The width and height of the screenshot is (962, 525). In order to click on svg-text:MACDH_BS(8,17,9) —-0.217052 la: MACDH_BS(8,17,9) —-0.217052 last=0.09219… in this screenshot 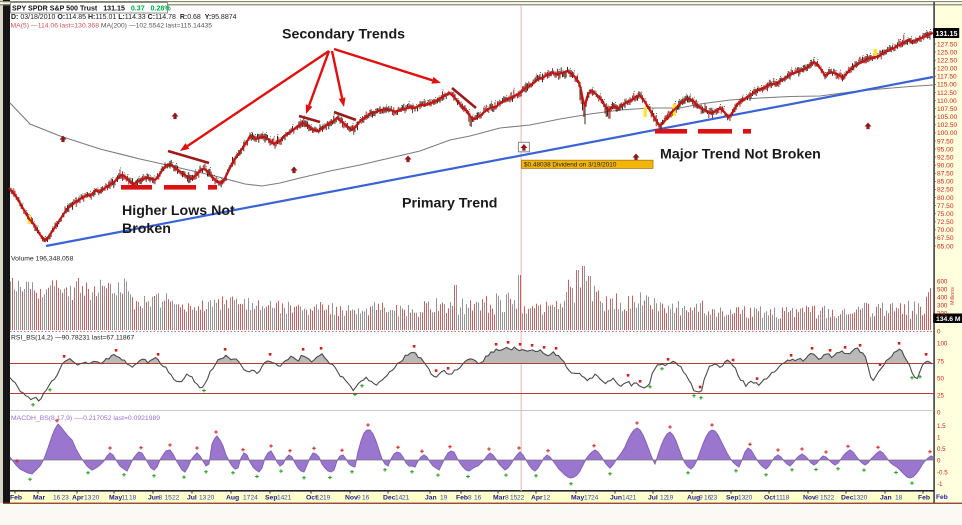, I will do `click(85, 418)`.